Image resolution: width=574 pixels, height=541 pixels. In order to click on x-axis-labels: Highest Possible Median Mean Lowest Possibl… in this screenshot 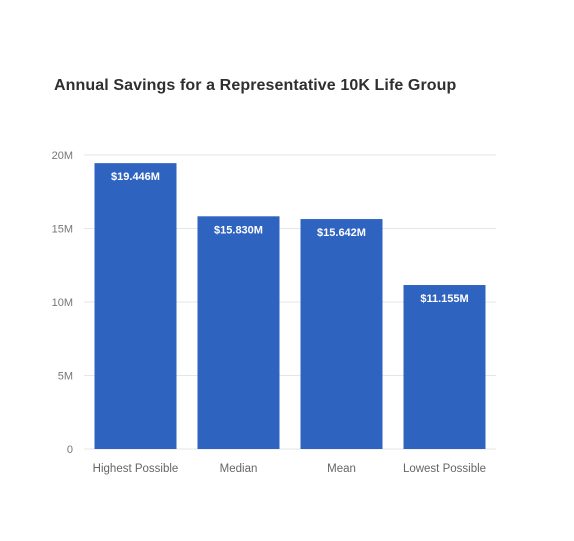, I will do `click(289, 469)`.